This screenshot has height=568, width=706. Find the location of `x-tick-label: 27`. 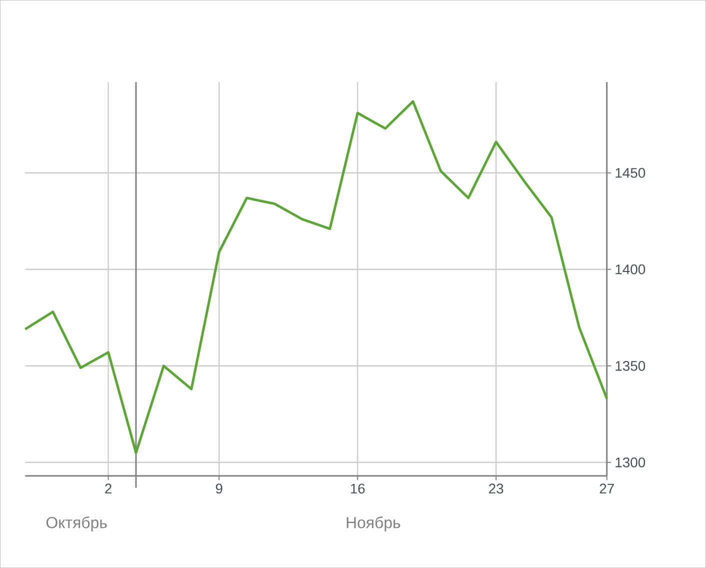

x-tick-label: 27 is located at coordinates (607, 489).